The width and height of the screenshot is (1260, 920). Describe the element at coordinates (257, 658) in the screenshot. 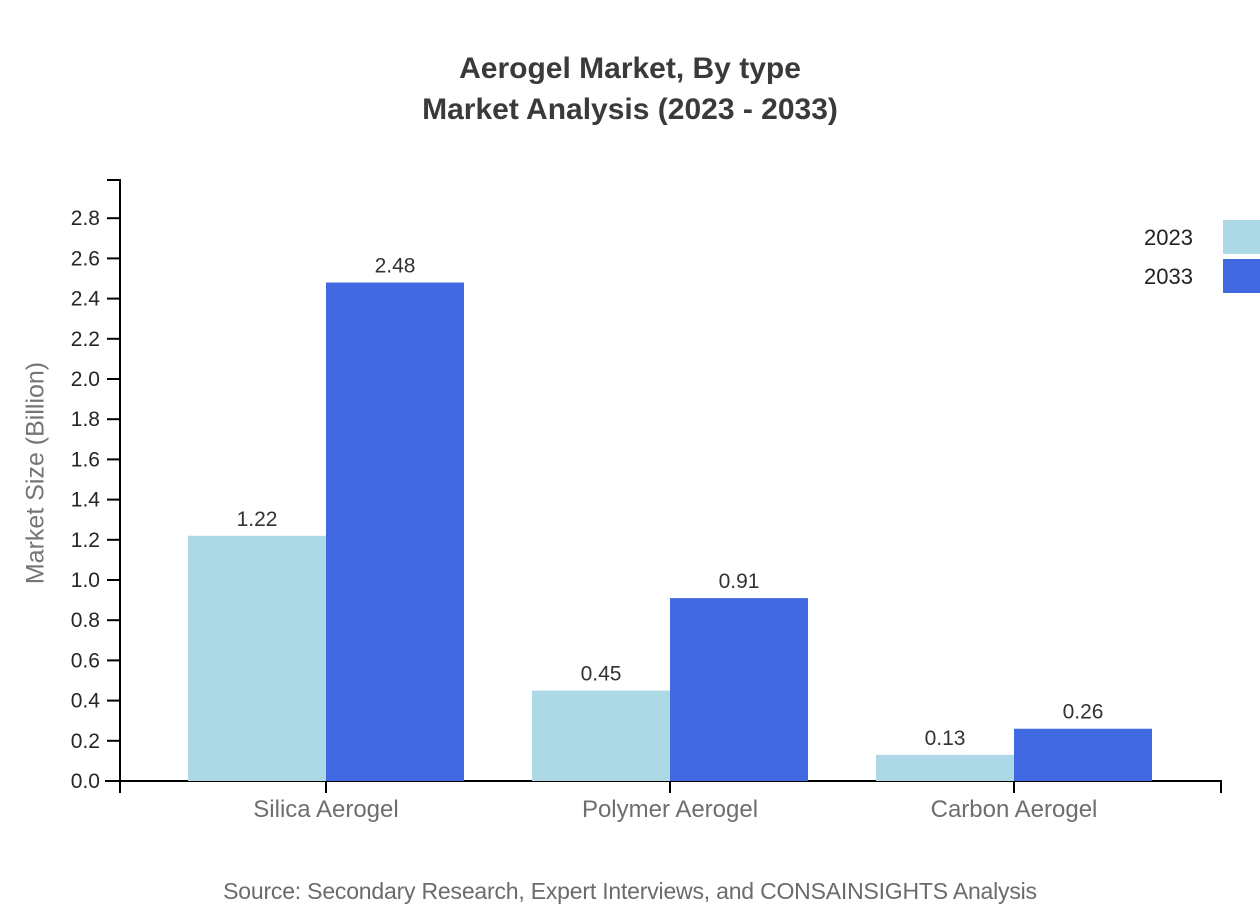

I see `bar-2023-silica-aerogel` at that location.